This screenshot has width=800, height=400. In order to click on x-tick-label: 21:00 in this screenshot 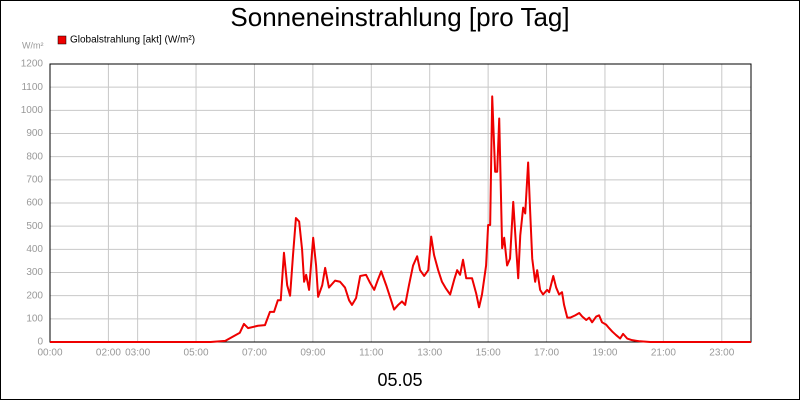, I will do `click(663, 353)`.